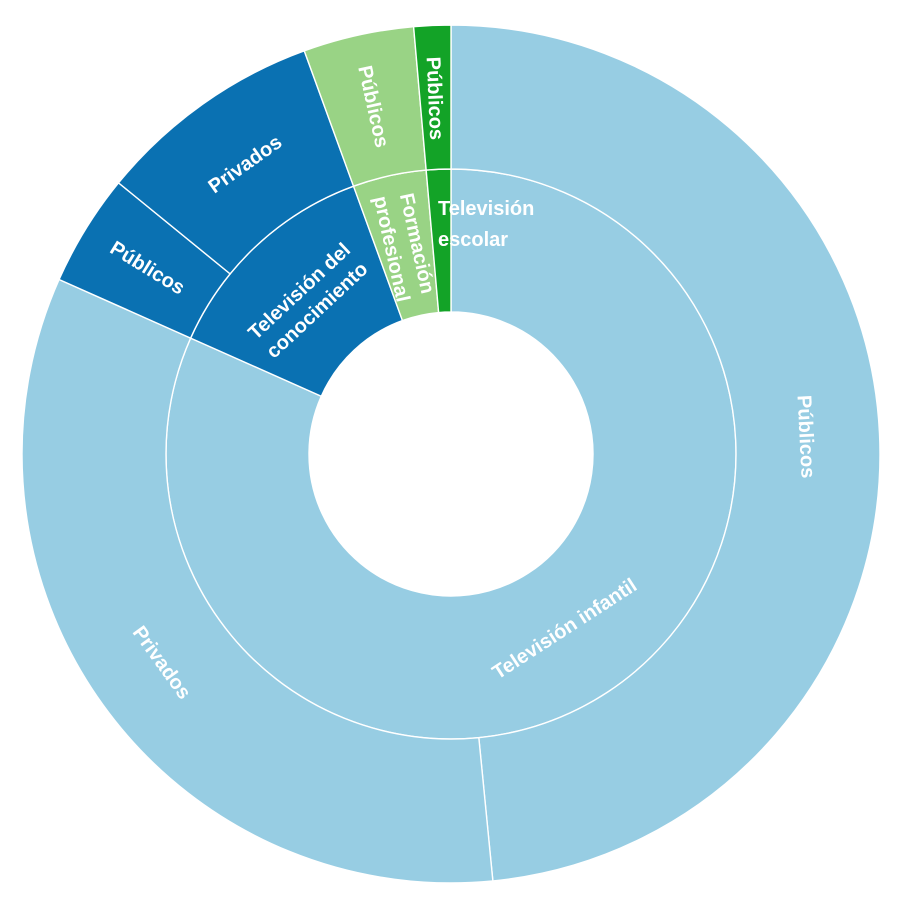  Describe the element at coordinates (435, 98) in the screenshot. I see `label-television-escolar-publicos: Públicos` at that location.